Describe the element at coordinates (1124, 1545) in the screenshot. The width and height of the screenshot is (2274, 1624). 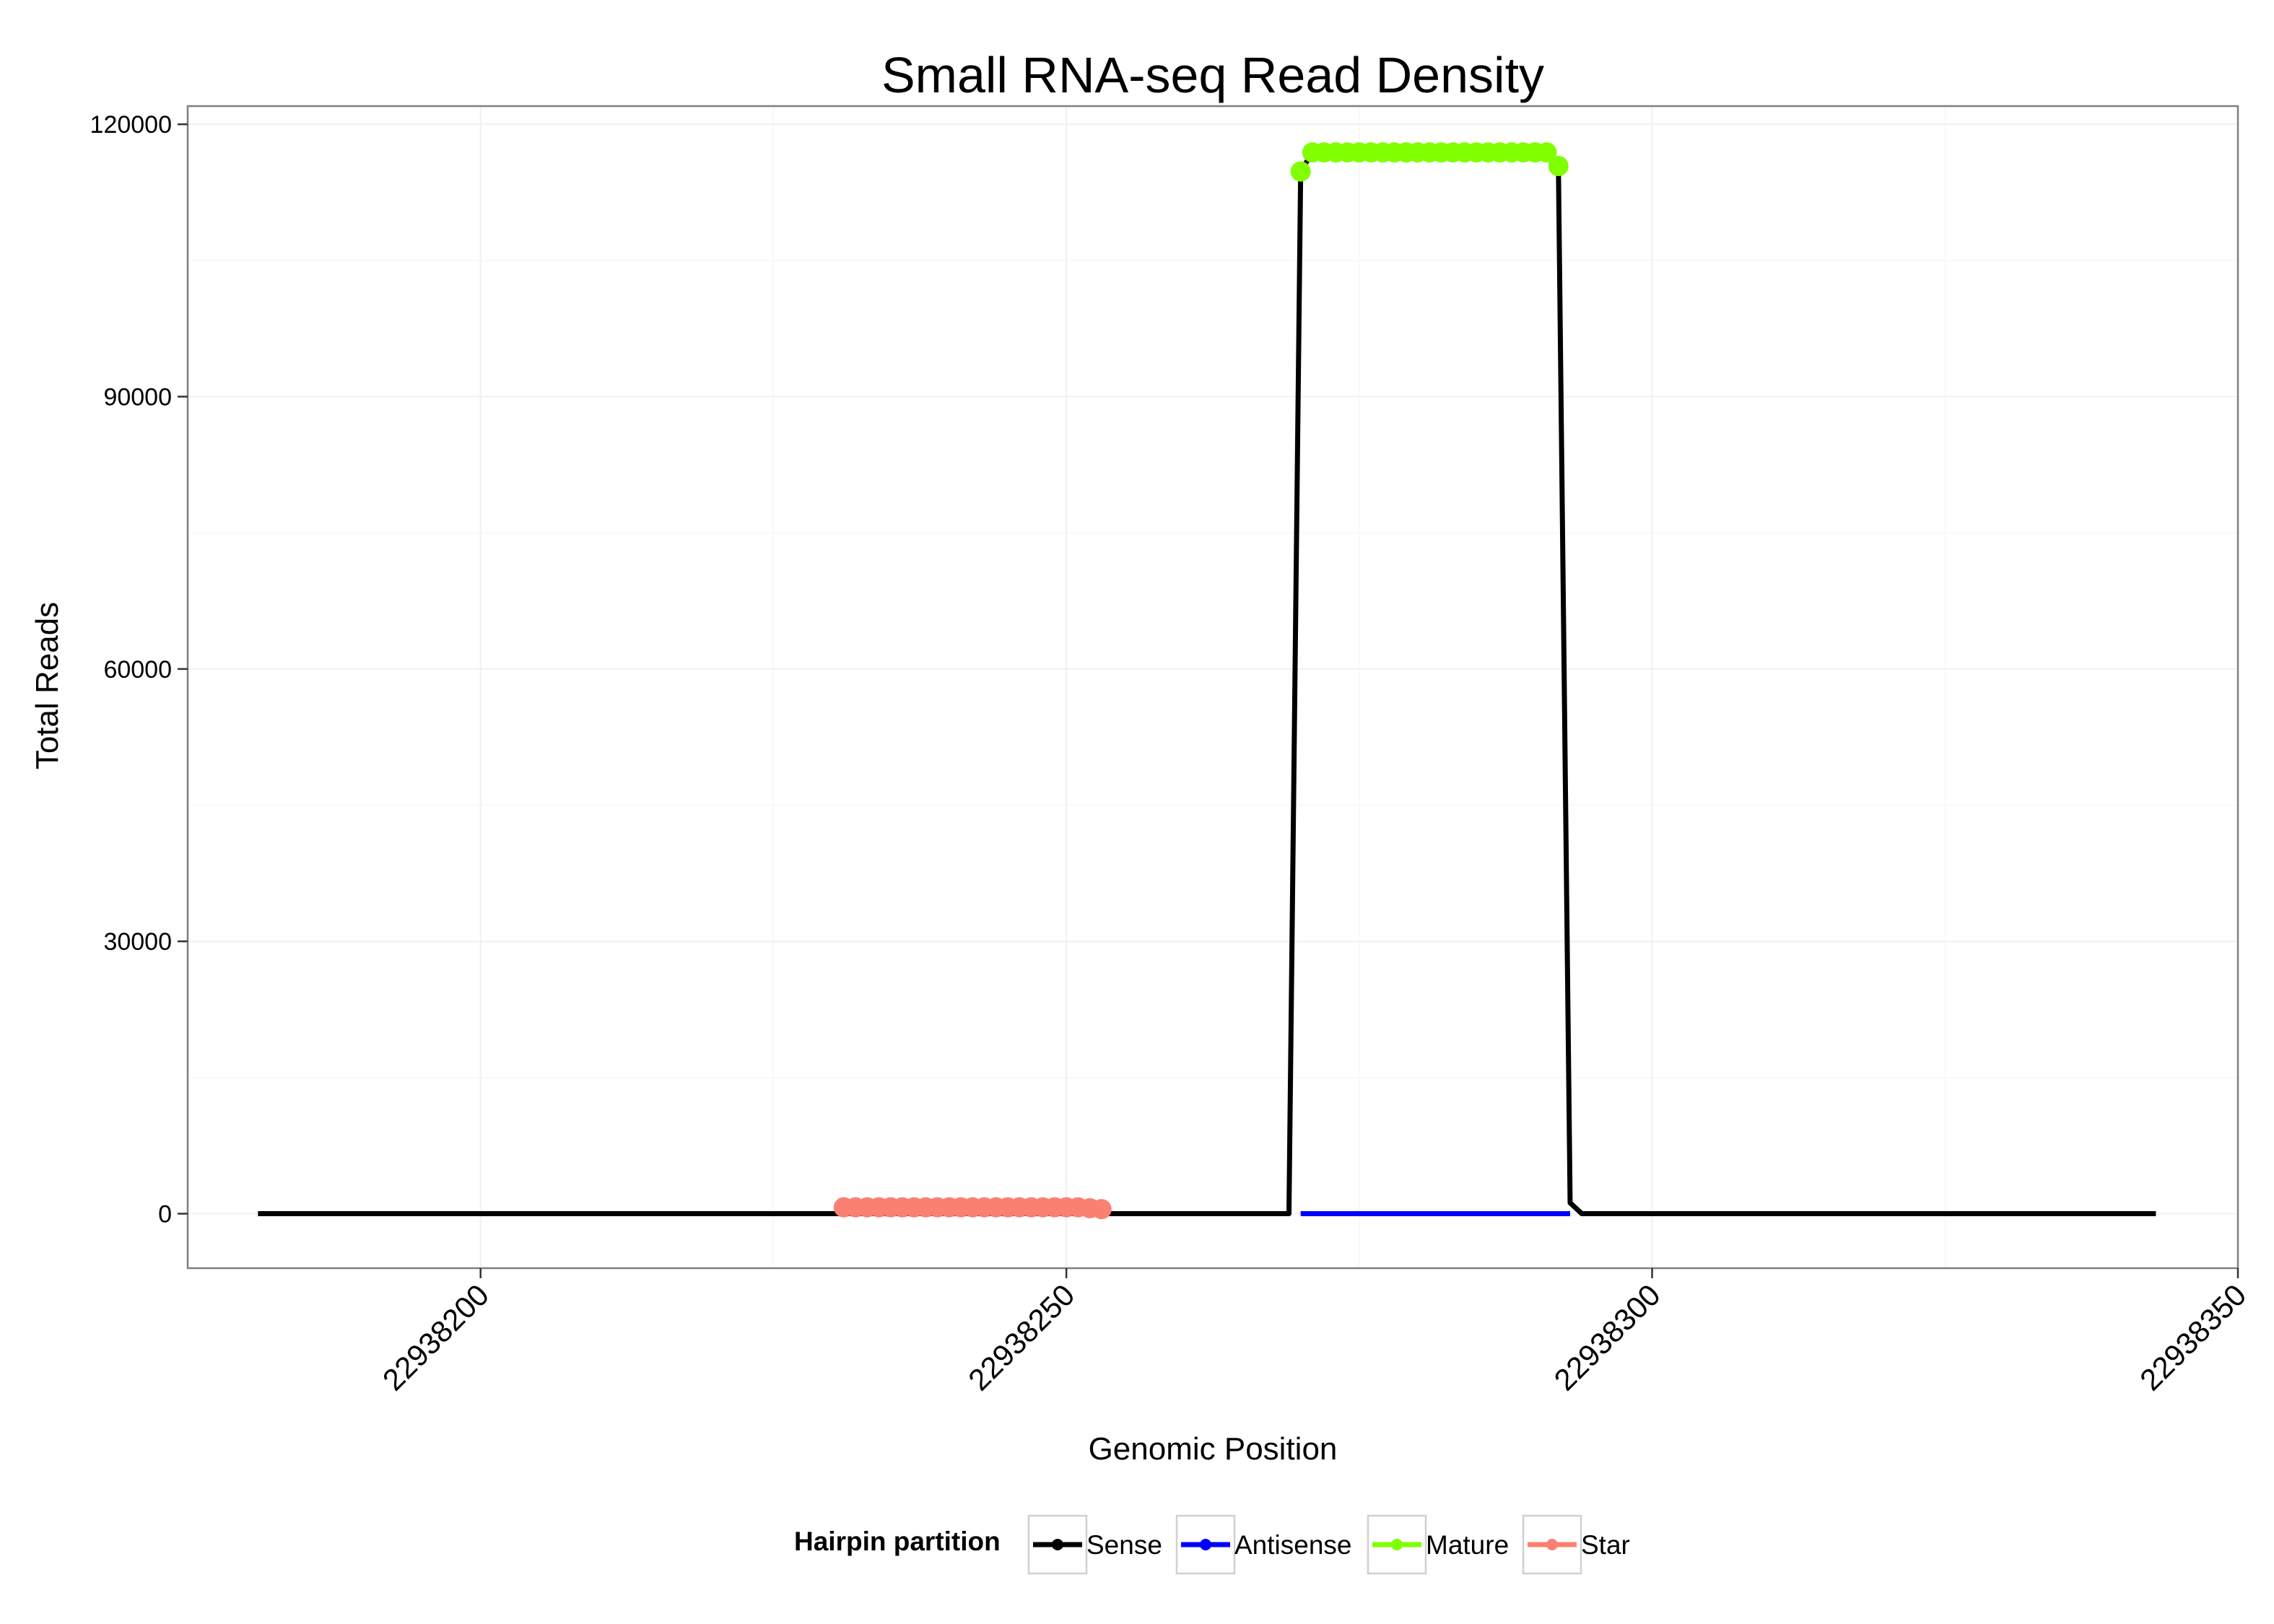
I see `legend-label-sense: Sense` at that location.